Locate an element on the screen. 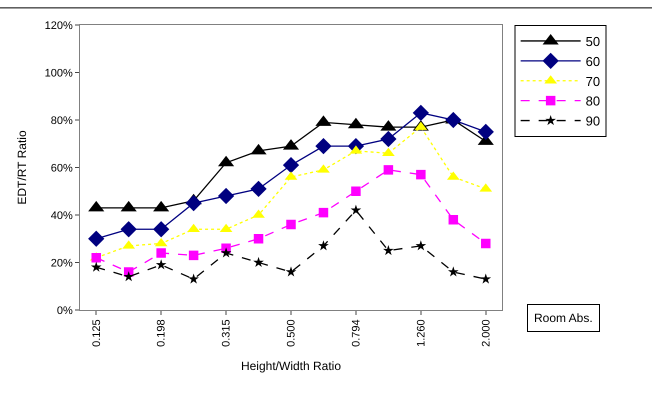  y-tick-label: 40% is located at coordinates (62, 216).